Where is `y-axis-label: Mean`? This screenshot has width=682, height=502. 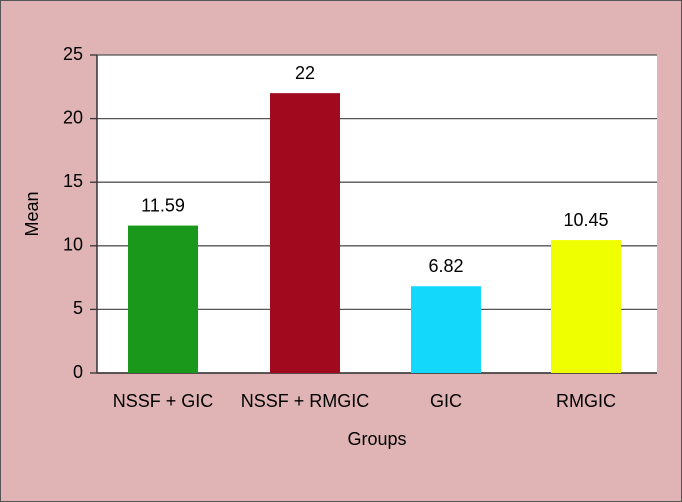
y-axis-label: Mean is located at coordinates (32, 213).